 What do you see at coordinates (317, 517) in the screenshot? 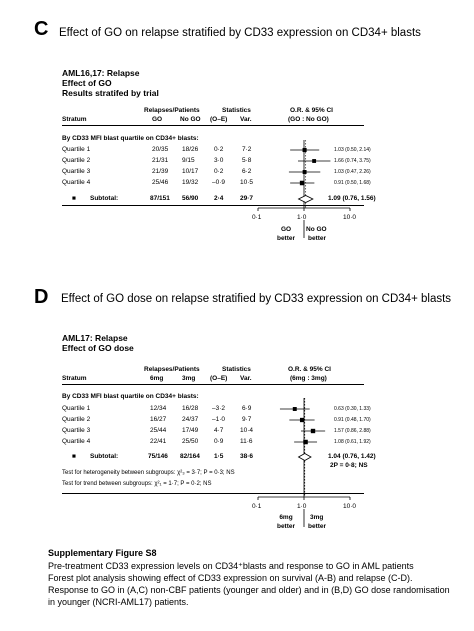
I see `better-right-1: 3mg` at bounding box center [317, 517].